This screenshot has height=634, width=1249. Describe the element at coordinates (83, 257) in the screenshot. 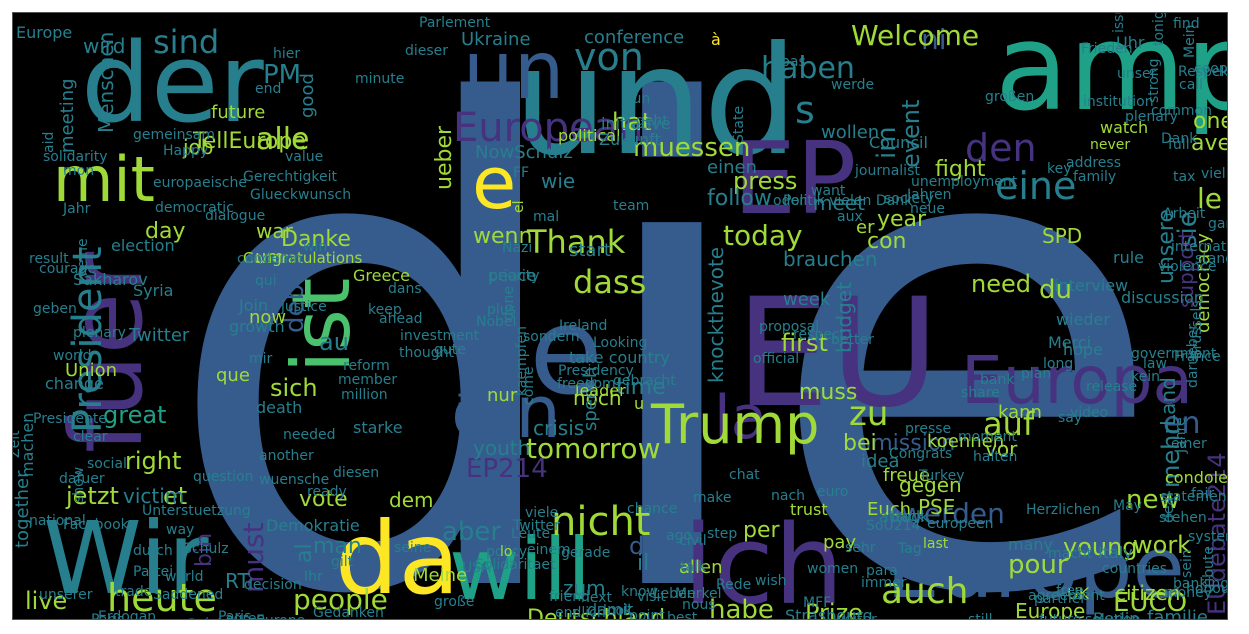

I see `cloud-word: keine` at that location.